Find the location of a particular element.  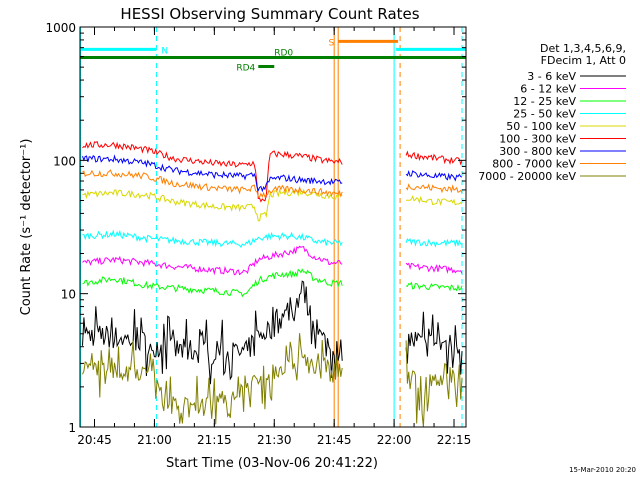

x-tick-label: 21:45 is located at coordinates (334, 440).